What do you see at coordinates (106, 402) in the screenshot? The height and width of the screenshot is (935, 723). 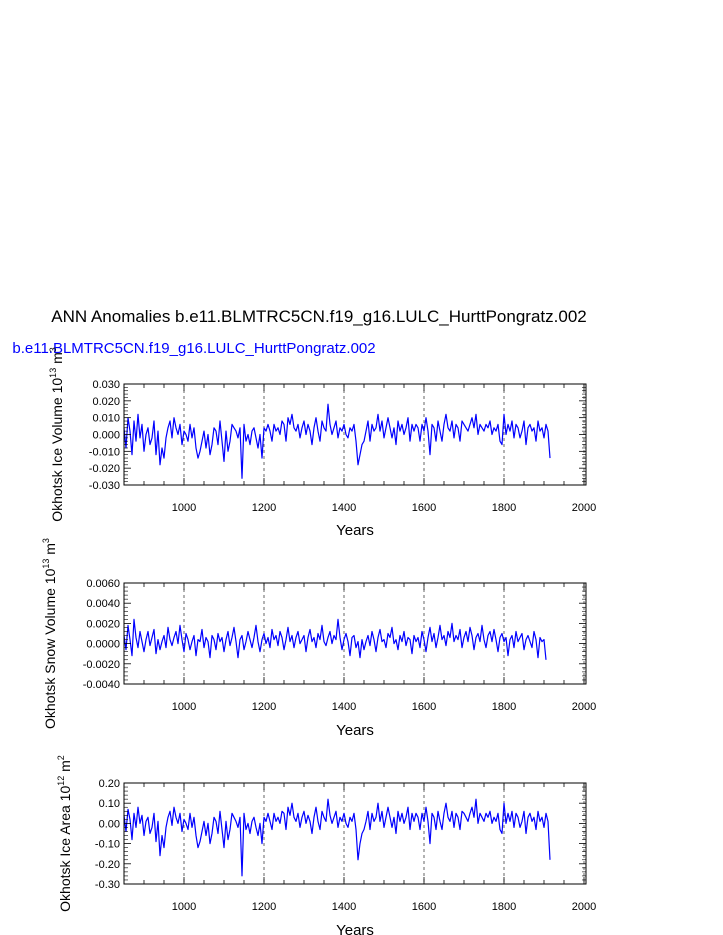 I see `y-tick-label: 0.020` at bounding box center [106, 402].